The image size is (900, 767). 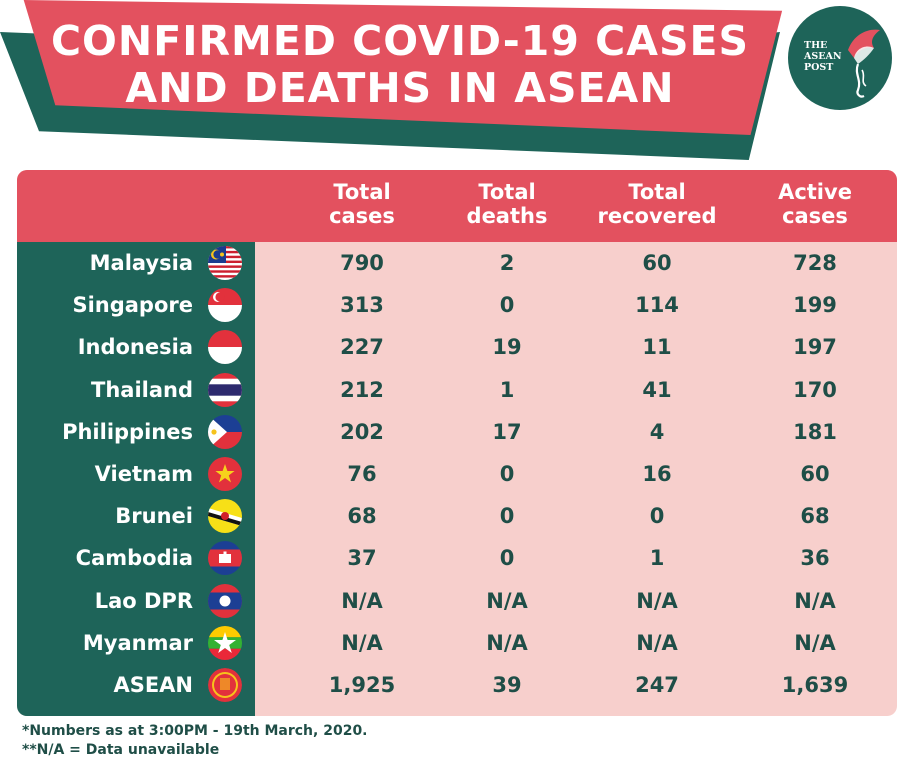 I want to click on brunei-flag-icon, so click(x=225, y=516).